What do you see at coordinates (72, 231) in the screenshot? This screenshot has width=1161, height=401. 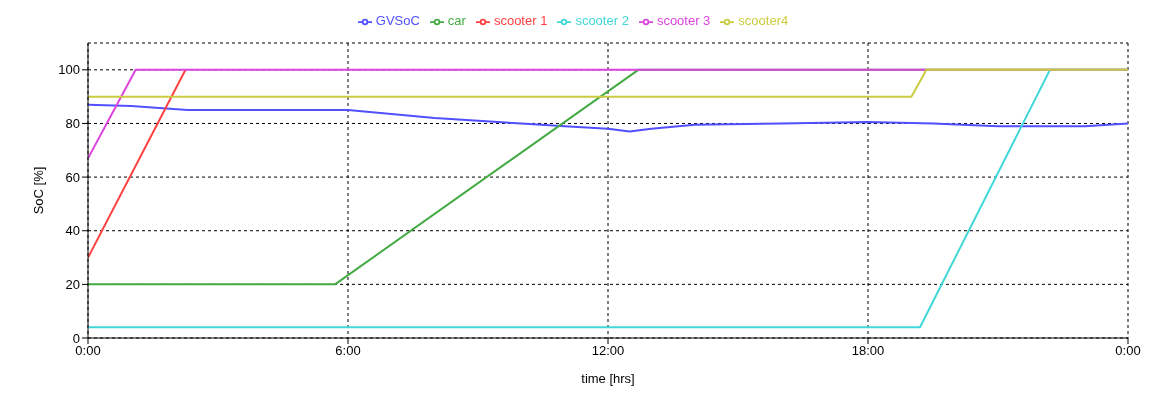 I see `y-tick-label: 40` at bounding box center [72, 231].